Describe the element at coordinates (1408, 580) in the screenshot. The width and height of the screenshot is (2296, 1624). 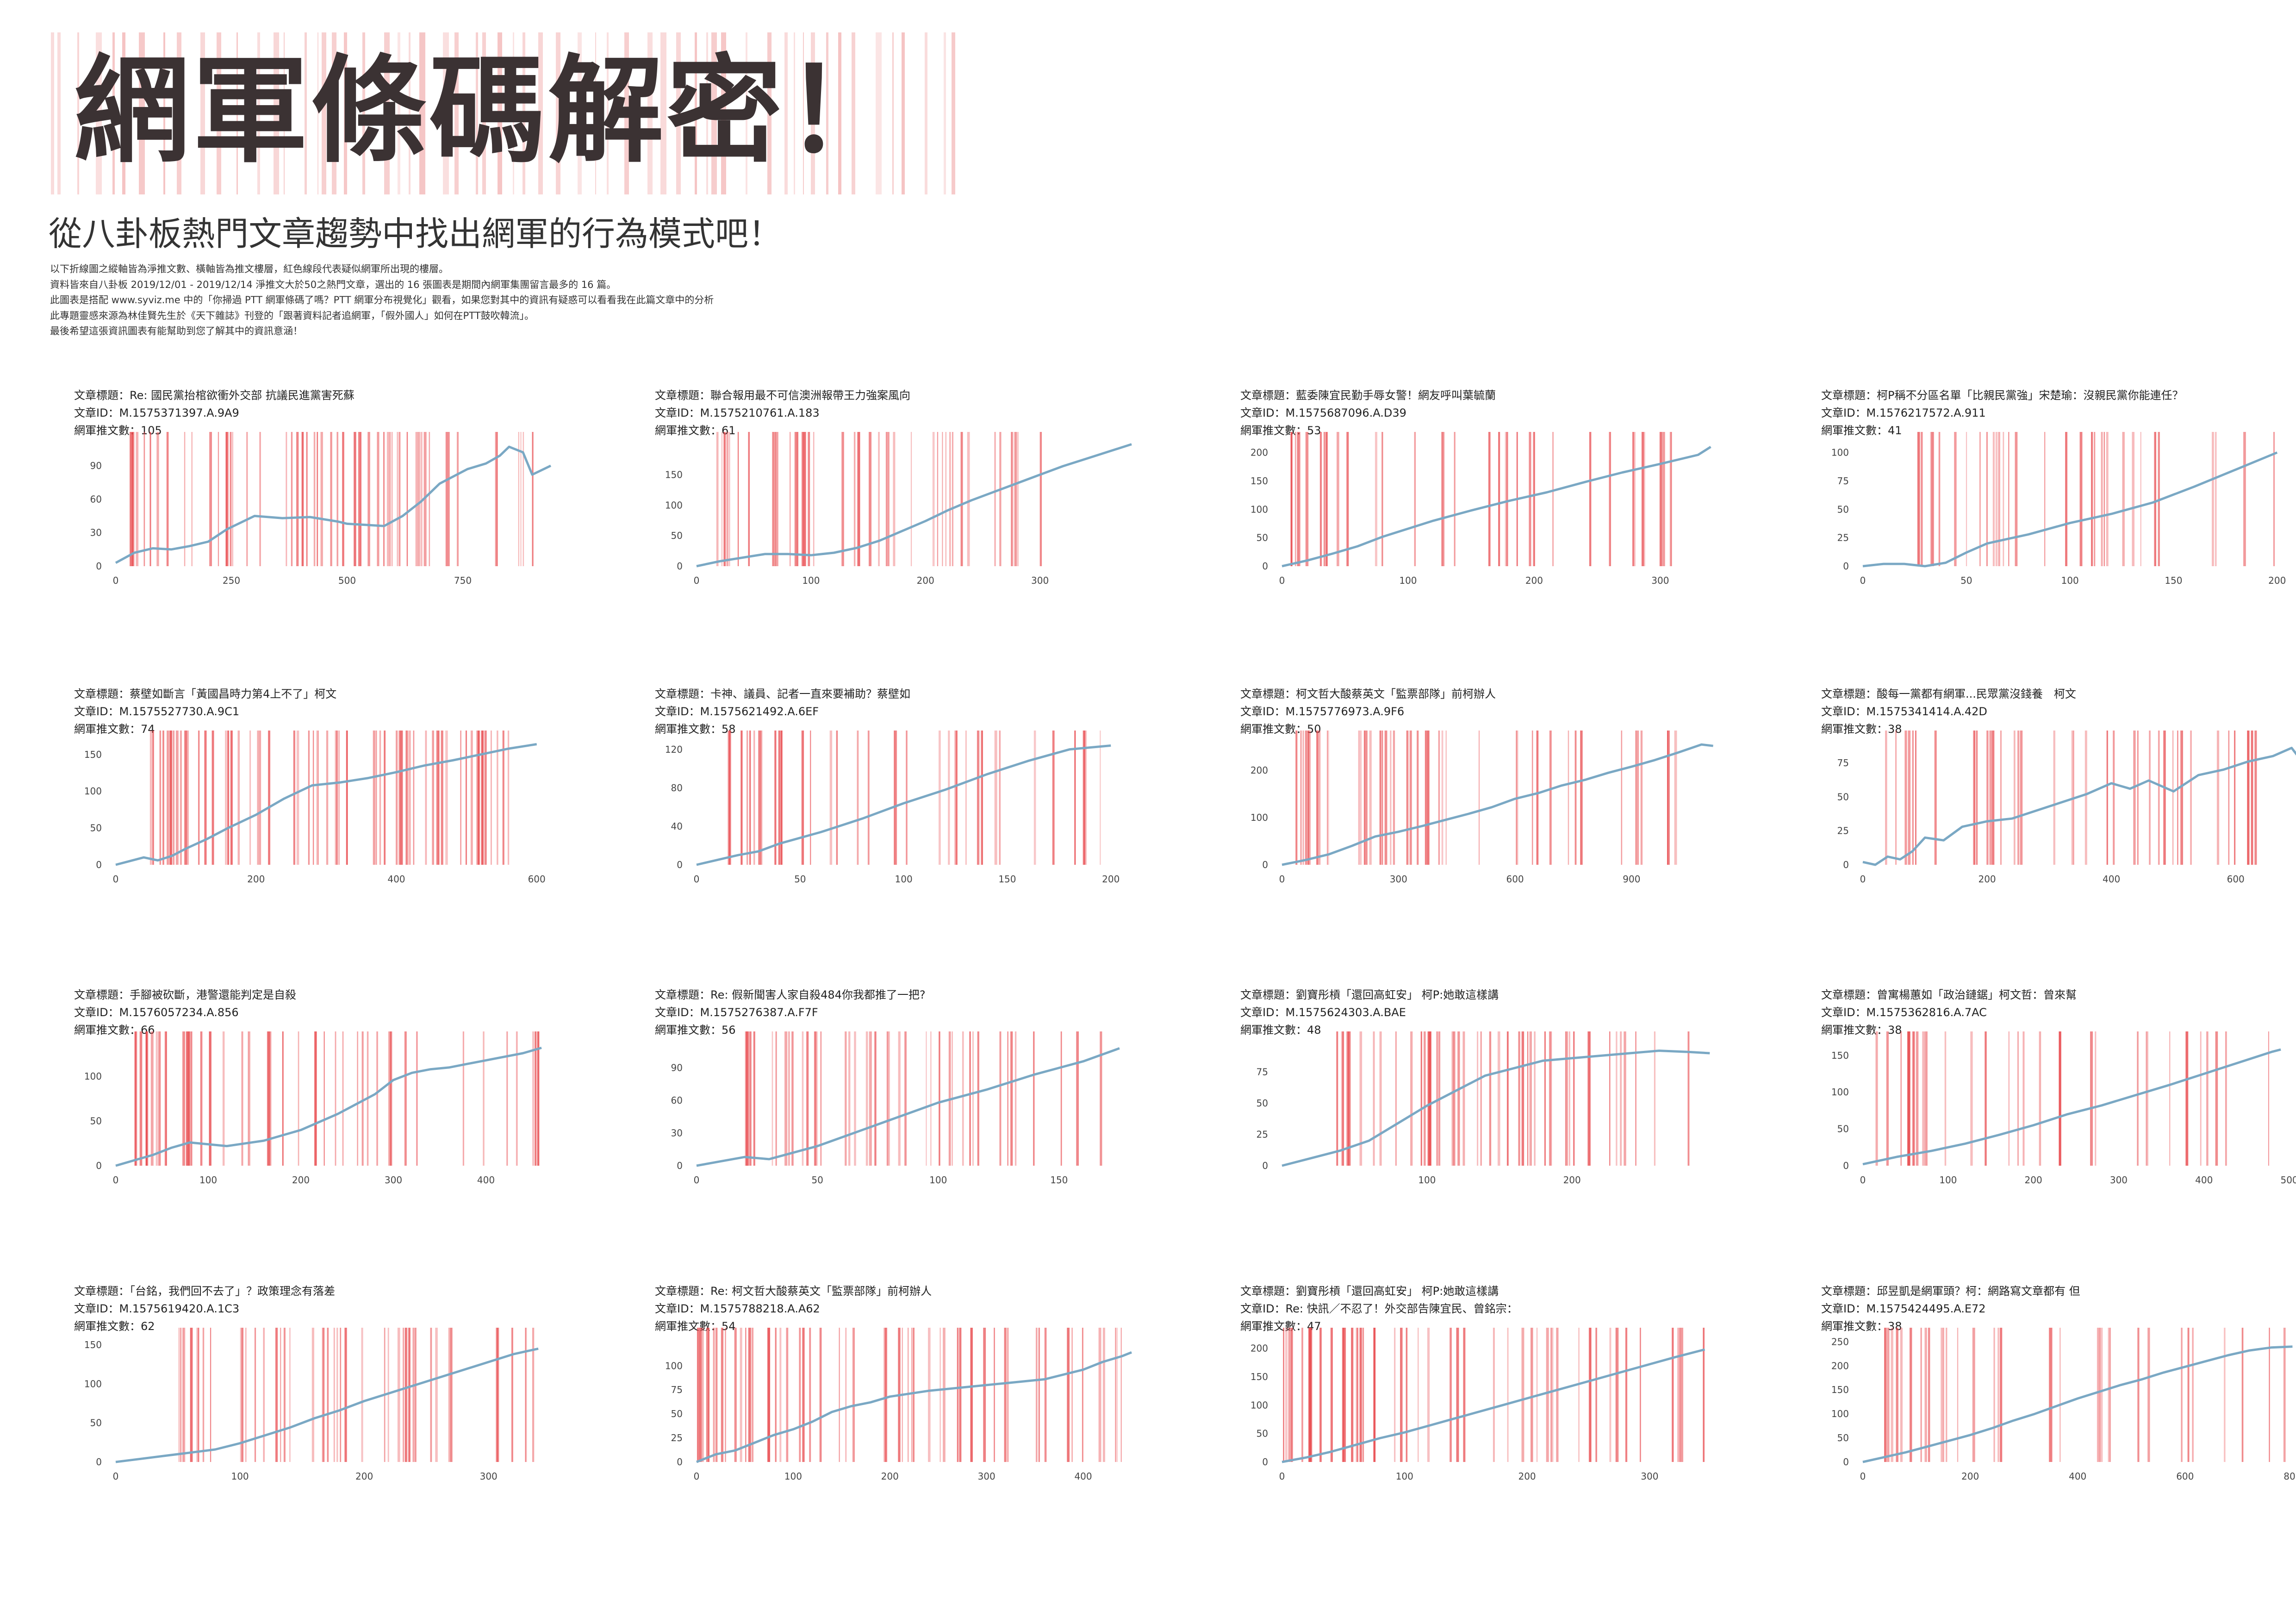
I see `x-tick-label: 100` at that location.